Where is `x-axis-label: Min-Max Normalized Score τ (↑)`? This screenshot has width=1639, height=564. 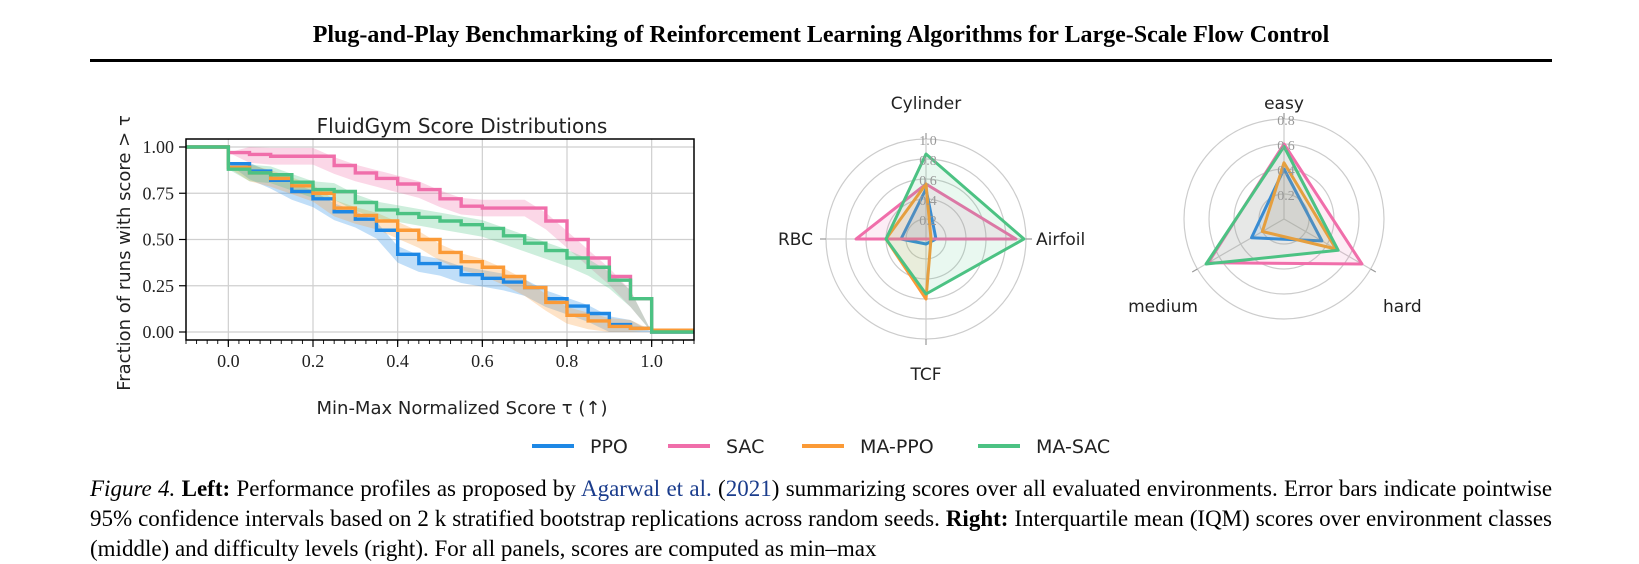 x-axis-label: Min-Max Normalized Score τ (↑) is located at coordinates (462, 408).